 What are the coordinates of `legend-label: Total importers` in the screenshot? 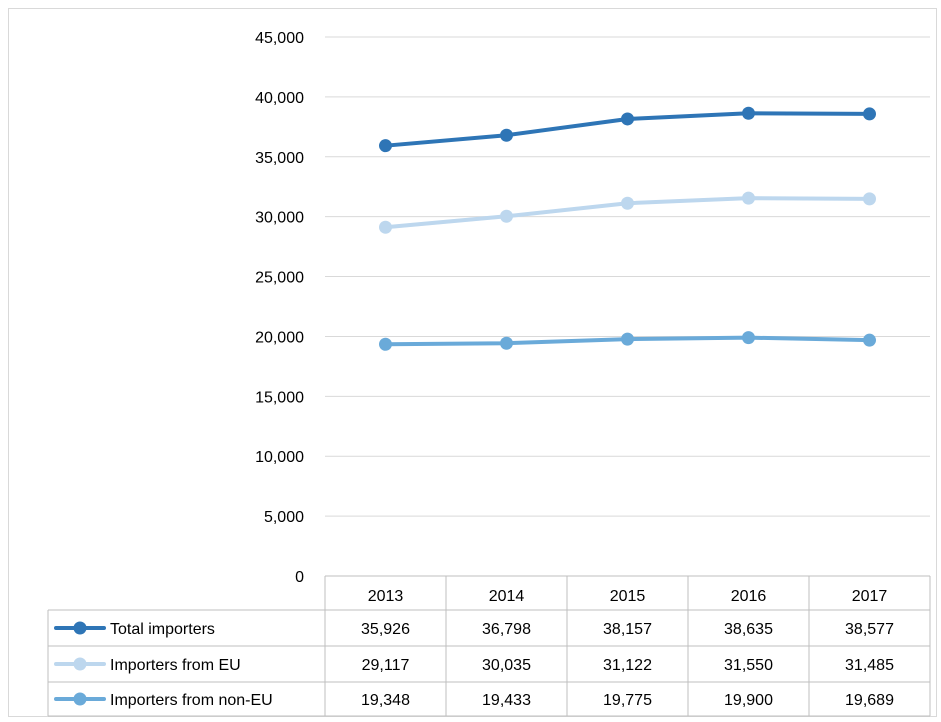 It's located at (162, 629).